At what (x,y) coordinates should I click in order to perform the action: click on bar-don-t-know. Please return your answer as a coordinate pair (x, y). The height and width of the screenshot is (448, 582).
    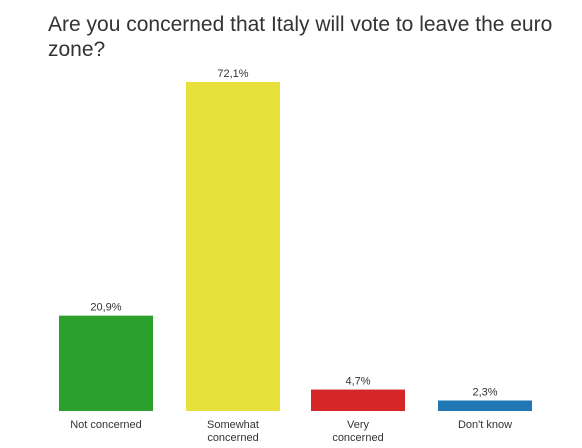
    Looking at the image, I should click on (485, 405).